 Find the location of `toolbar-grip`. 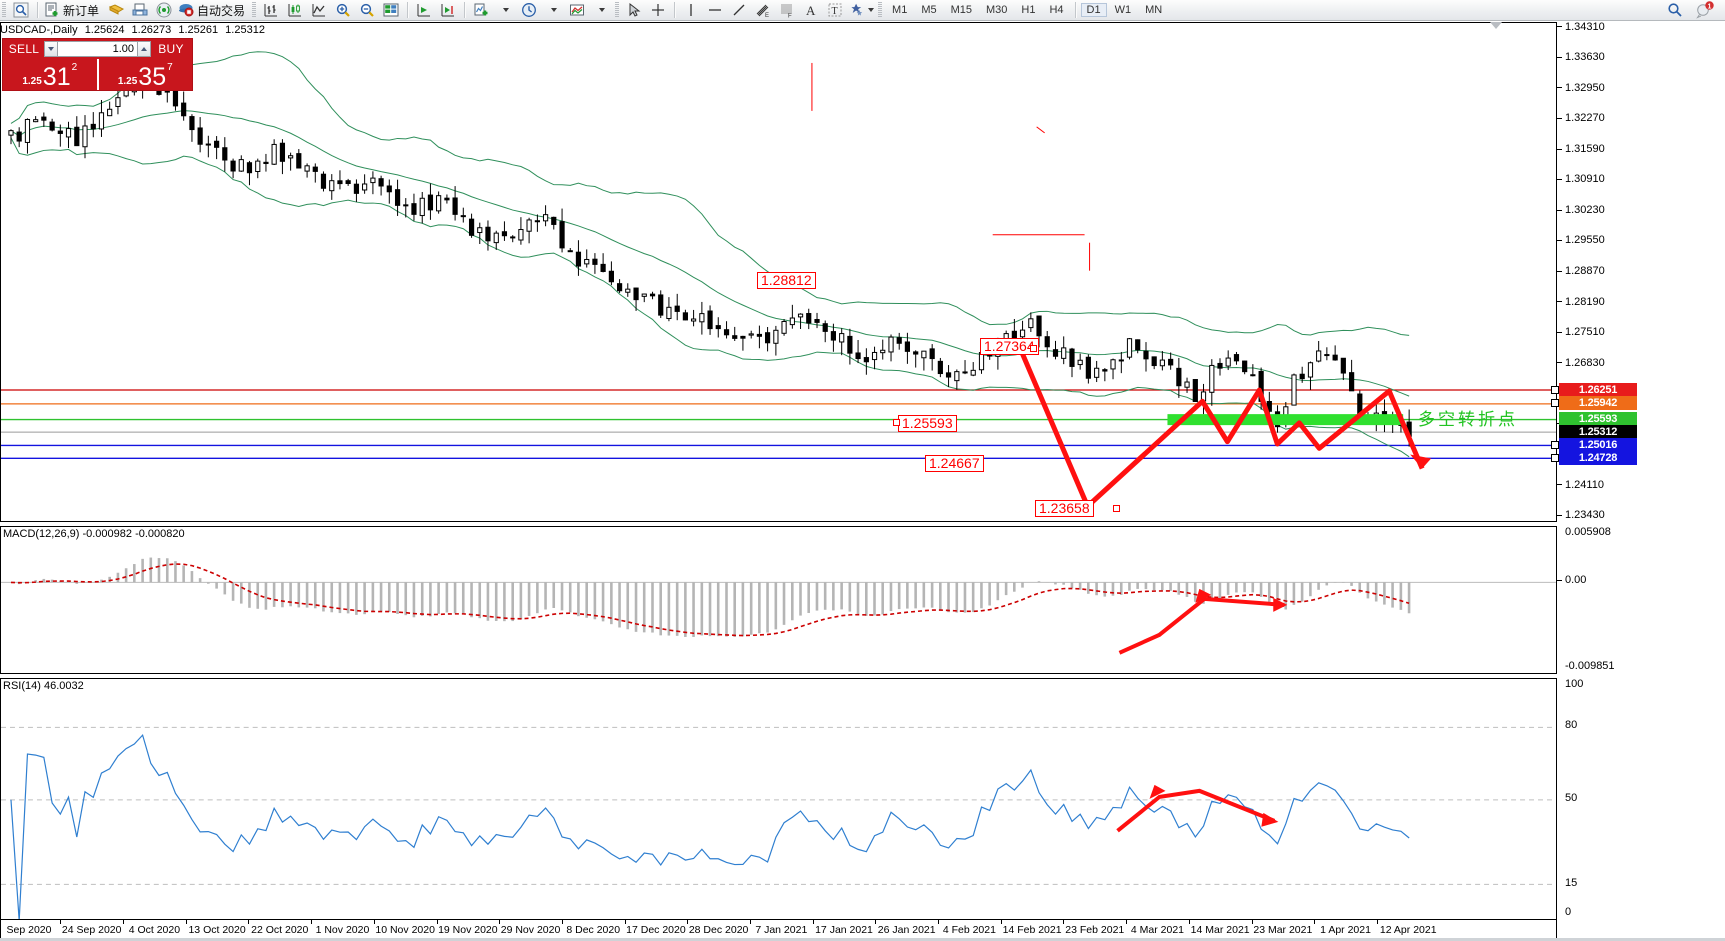

toolbar-grip is located at coordinates (4, 10).